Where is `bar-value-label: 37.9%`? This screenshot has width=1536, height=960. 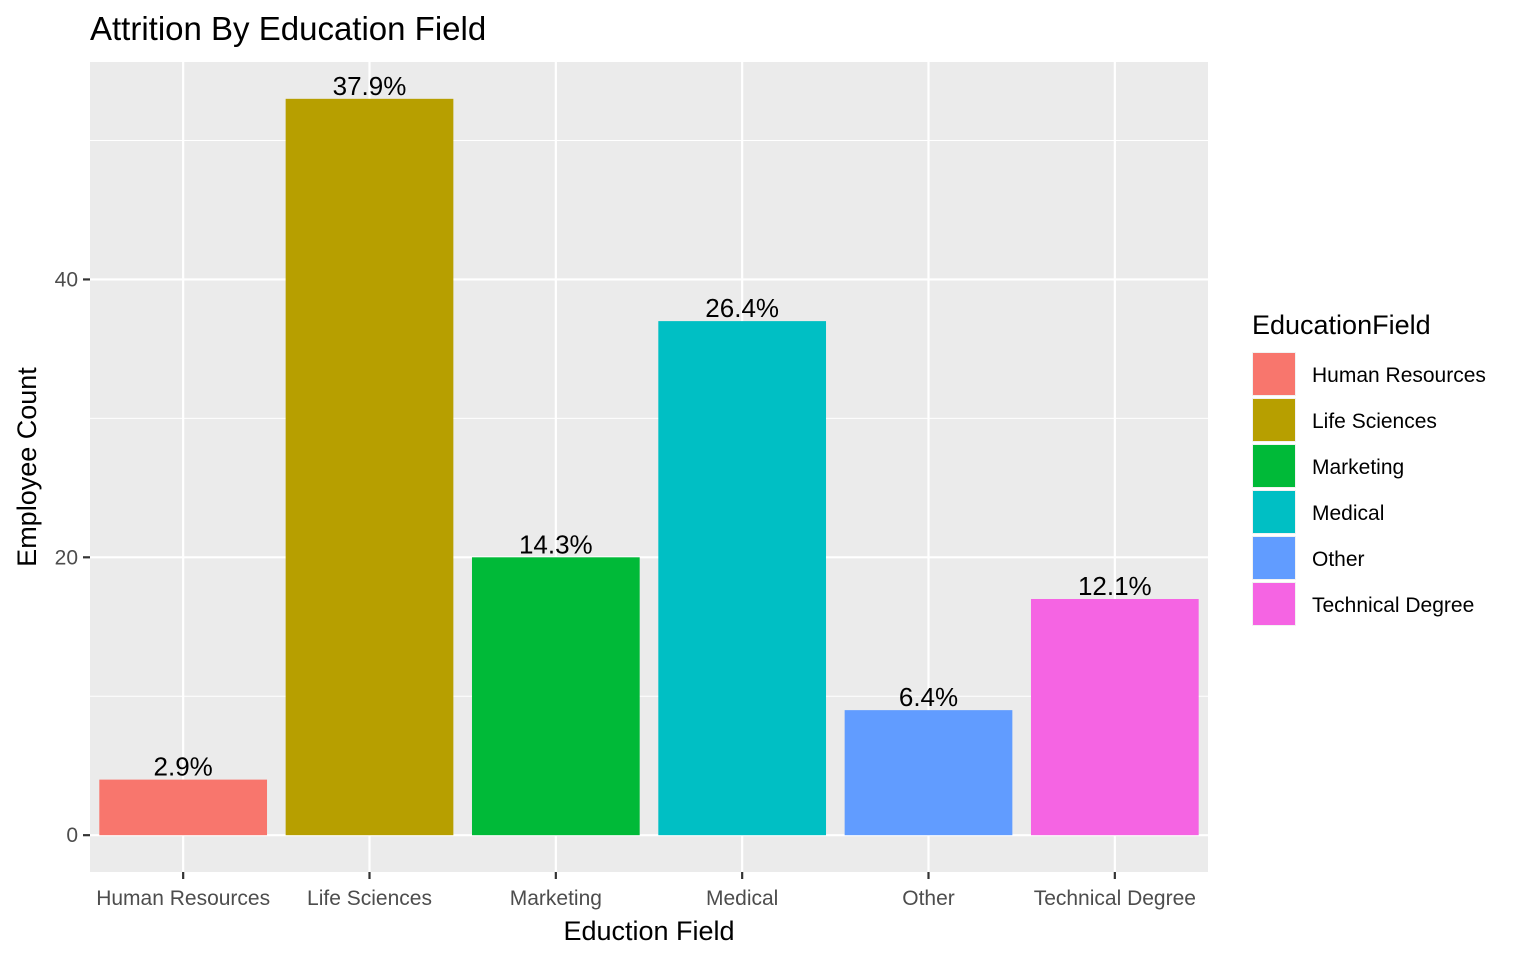 bar-value-label: 37.9% is located at coordinates (370, 86).